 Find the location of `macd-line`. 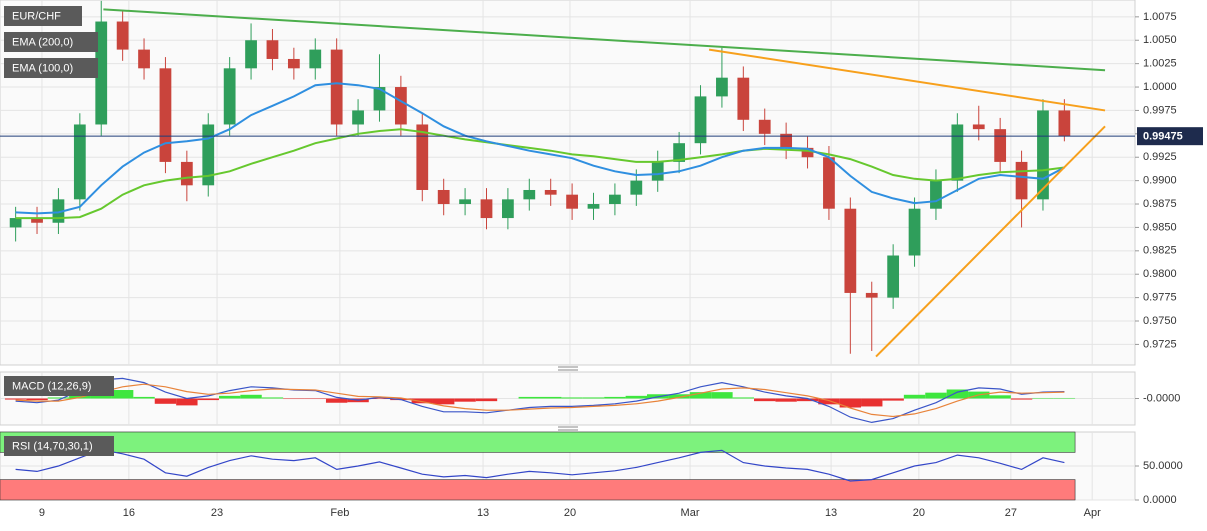

macd-line is located at coordinates (540, 400).